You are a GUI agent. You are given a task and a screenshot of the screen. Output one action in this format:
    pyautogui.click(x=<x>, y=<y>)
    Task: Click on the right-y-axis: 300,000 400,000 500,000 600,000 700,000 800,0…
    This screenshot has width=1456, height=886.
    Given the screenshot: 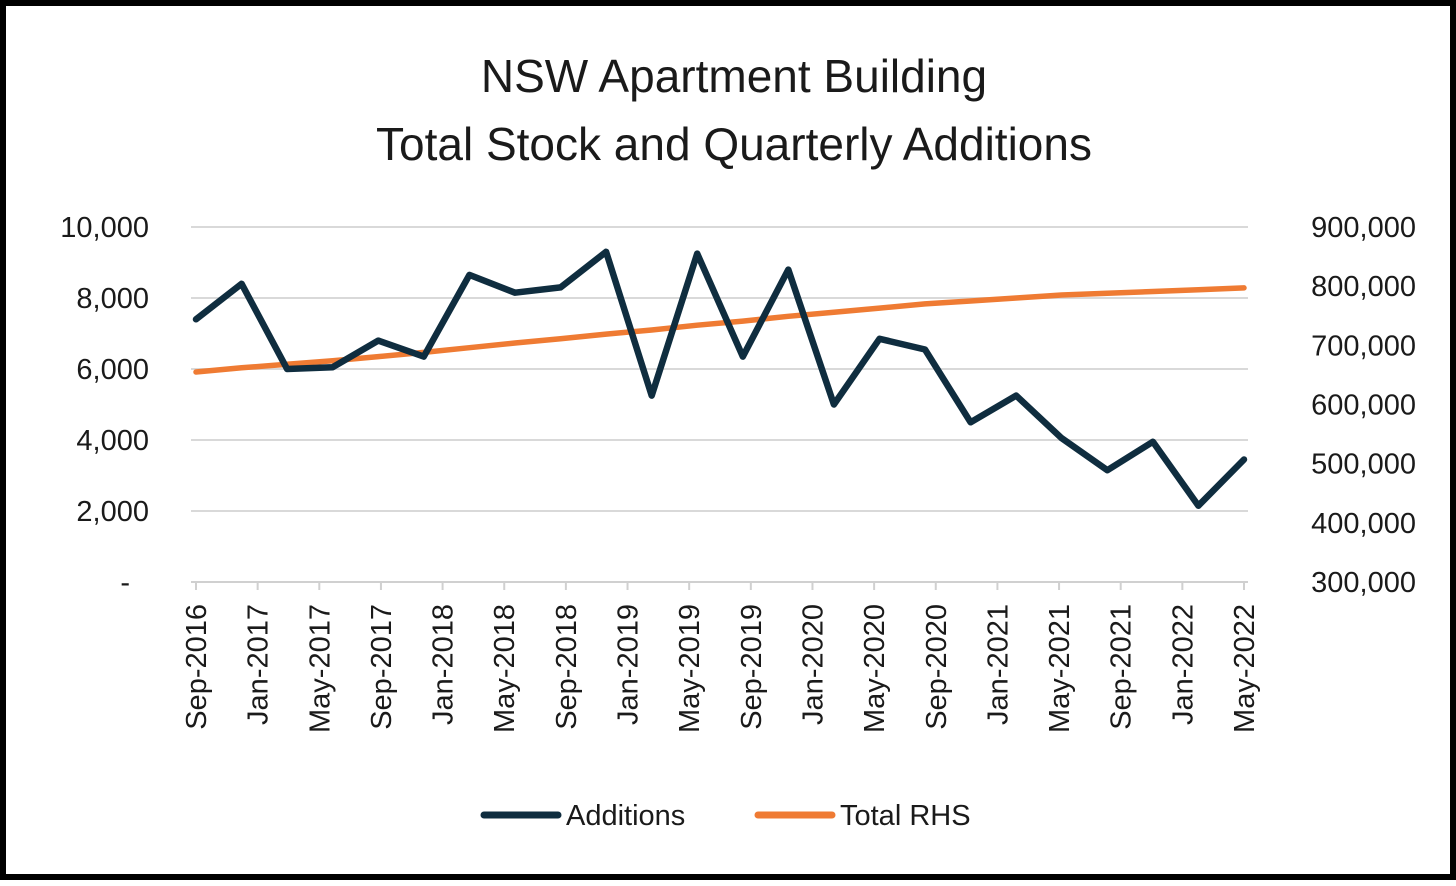 What is the action you would take?
    pyautogui.click(x=1363, y=405)
    